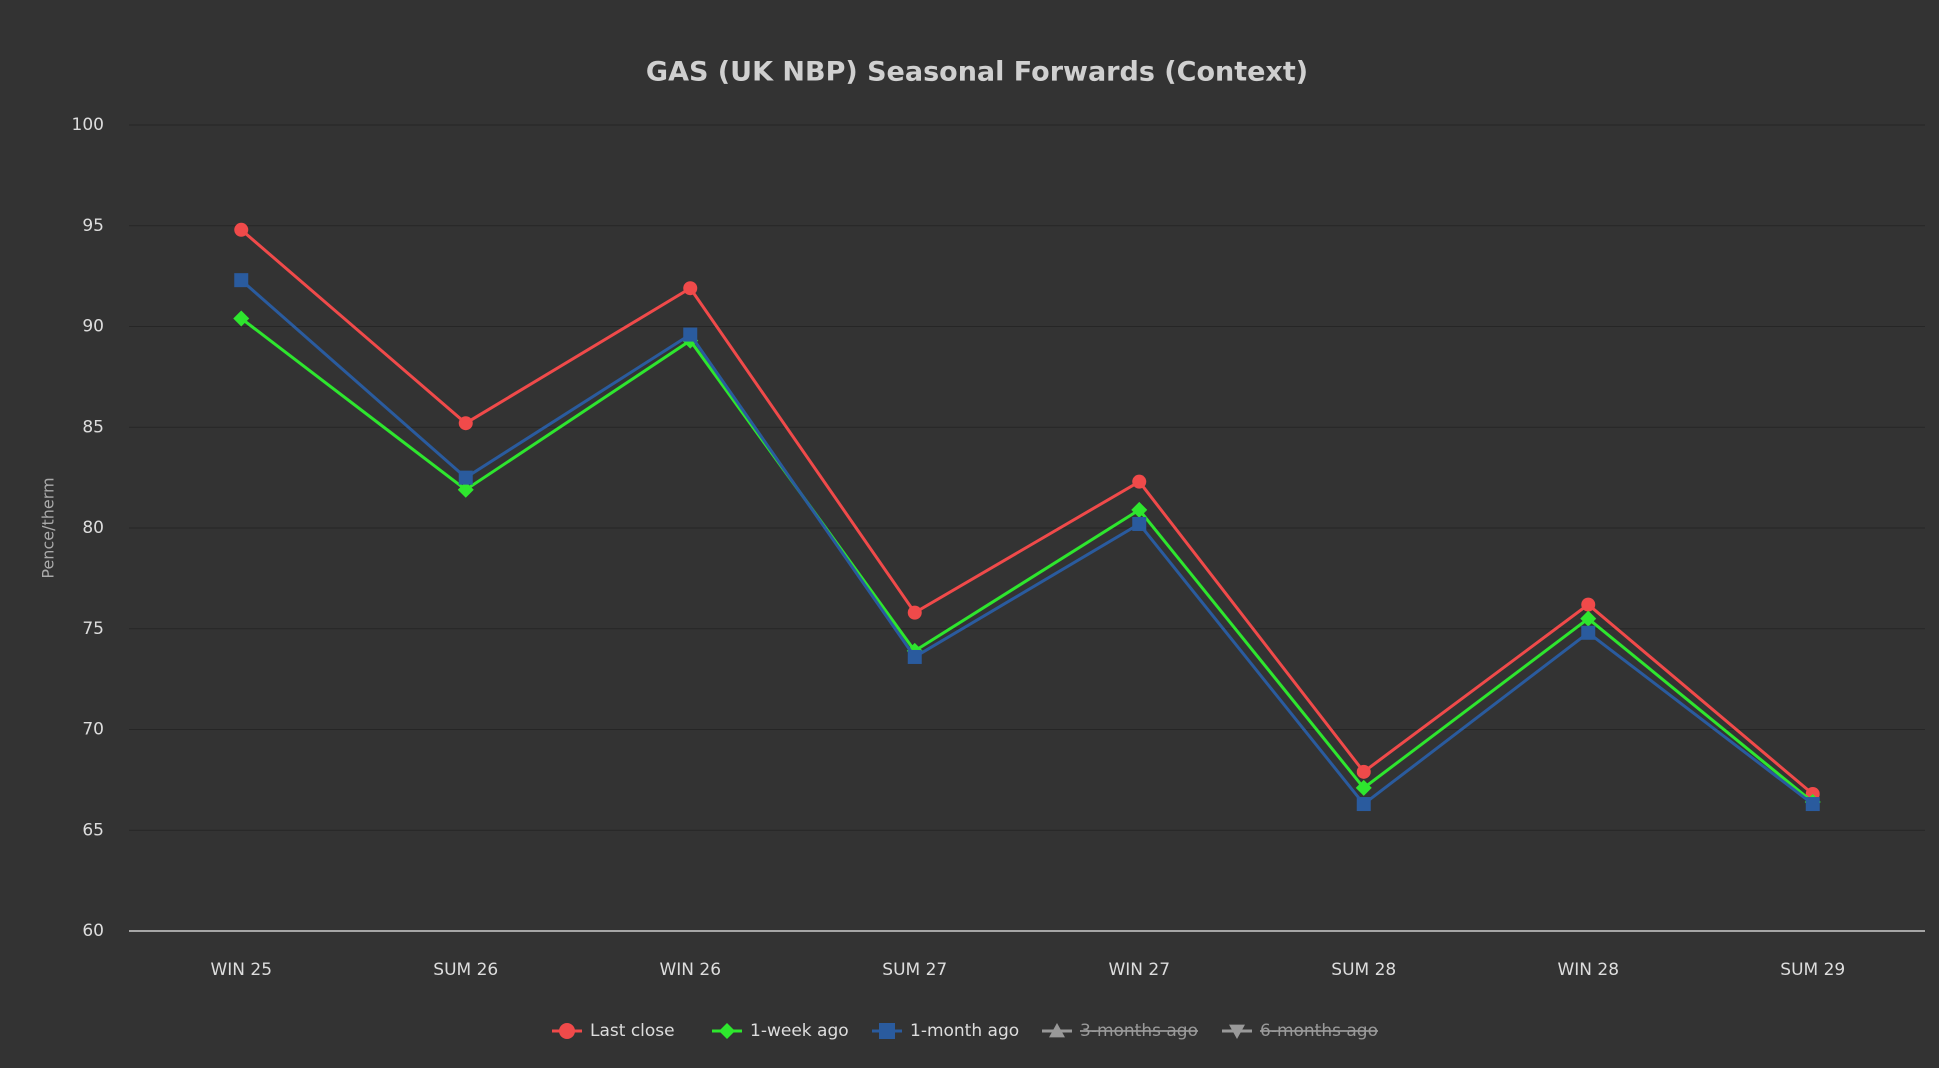 Image resolution: width=1939 pixels, height=1068 pixels. I want to click on legend-label: 1-month ago, so click(964, 1031).